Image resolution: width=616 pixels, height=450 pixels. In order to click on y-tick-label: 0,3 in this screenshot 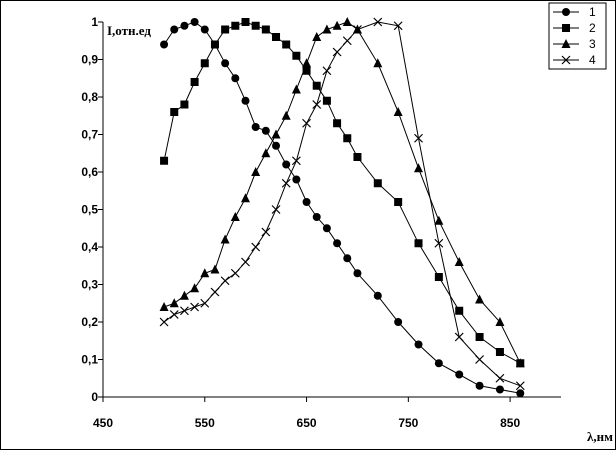, I will do `click(89, 285)`.